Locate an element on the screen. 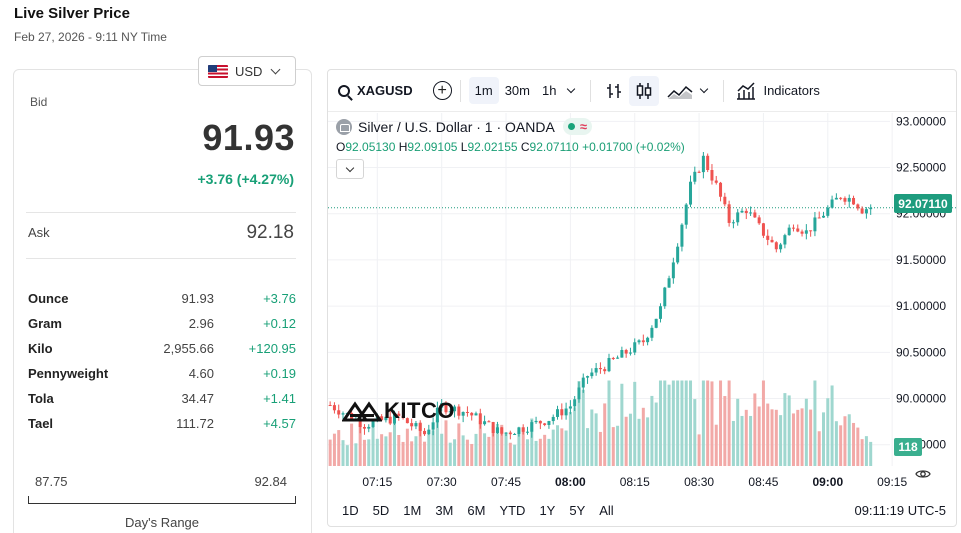 The height and width of the screenshot is (533, 961). interval-30m-button: 30m is located at coordinates (517, 90).